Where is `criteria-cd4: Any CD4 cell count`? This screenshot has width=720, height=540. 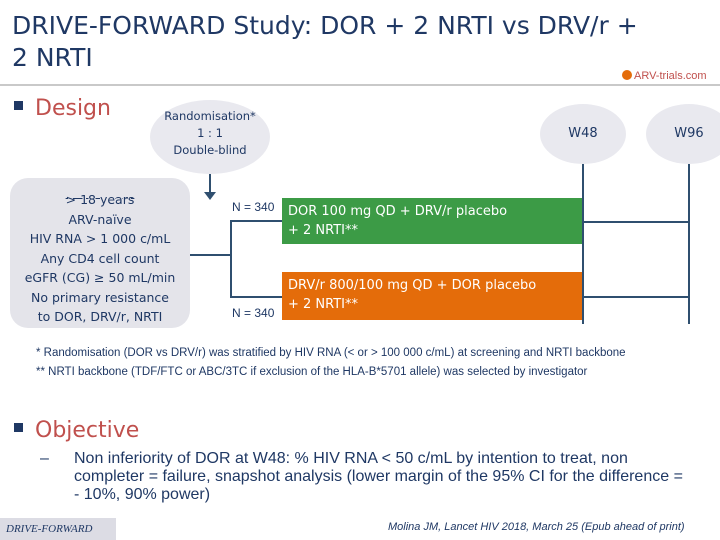 criteria-cd4: Any CD4 cell count is located at coordinates (100, 258).